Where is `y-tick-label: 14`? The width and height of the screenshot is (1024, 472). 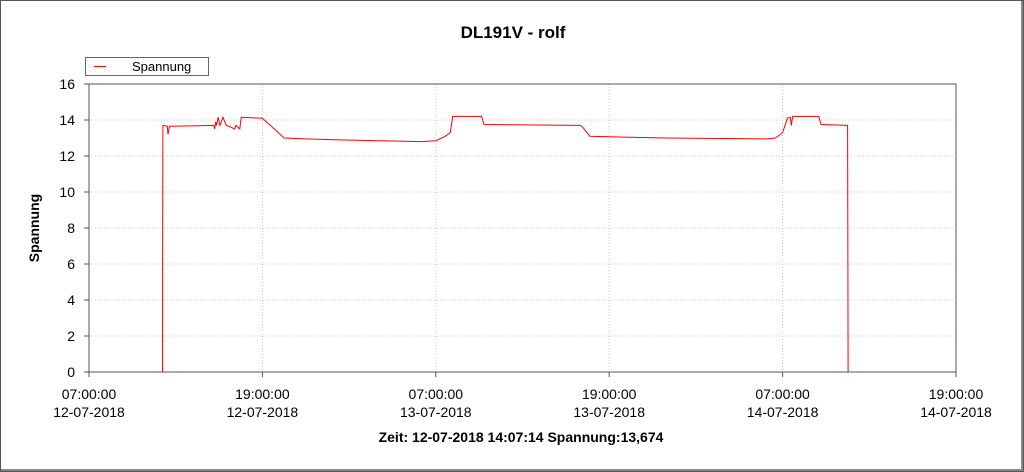
y-tick-label: 14 is located at coordinates (67, 120).